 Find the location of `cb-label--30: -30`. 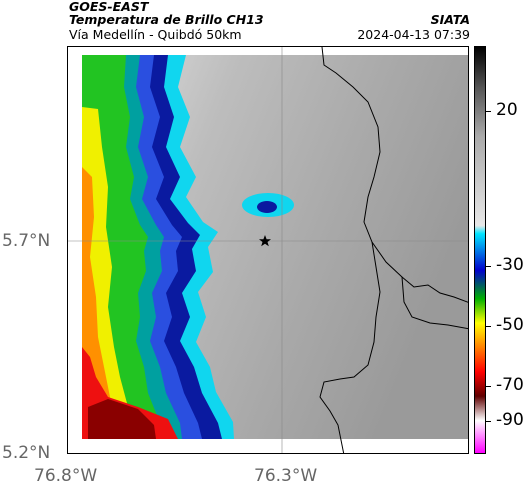

cb-label--30: -30 is located at coordinates (510, 265).